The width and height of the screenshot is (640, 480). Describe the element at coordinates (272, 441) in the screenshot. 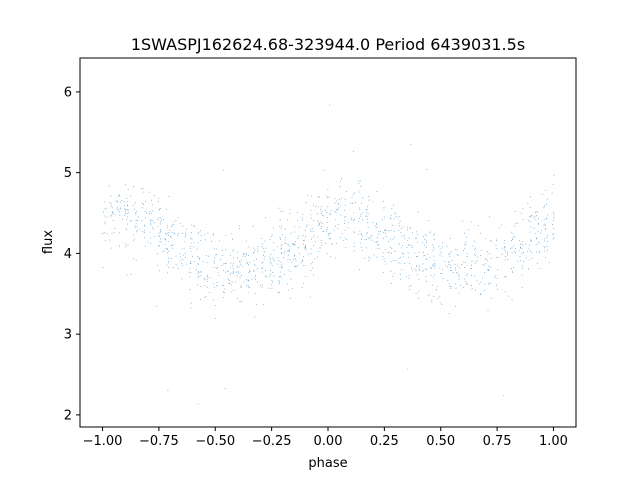

I see `x-tick-label: −0.25` at that location.